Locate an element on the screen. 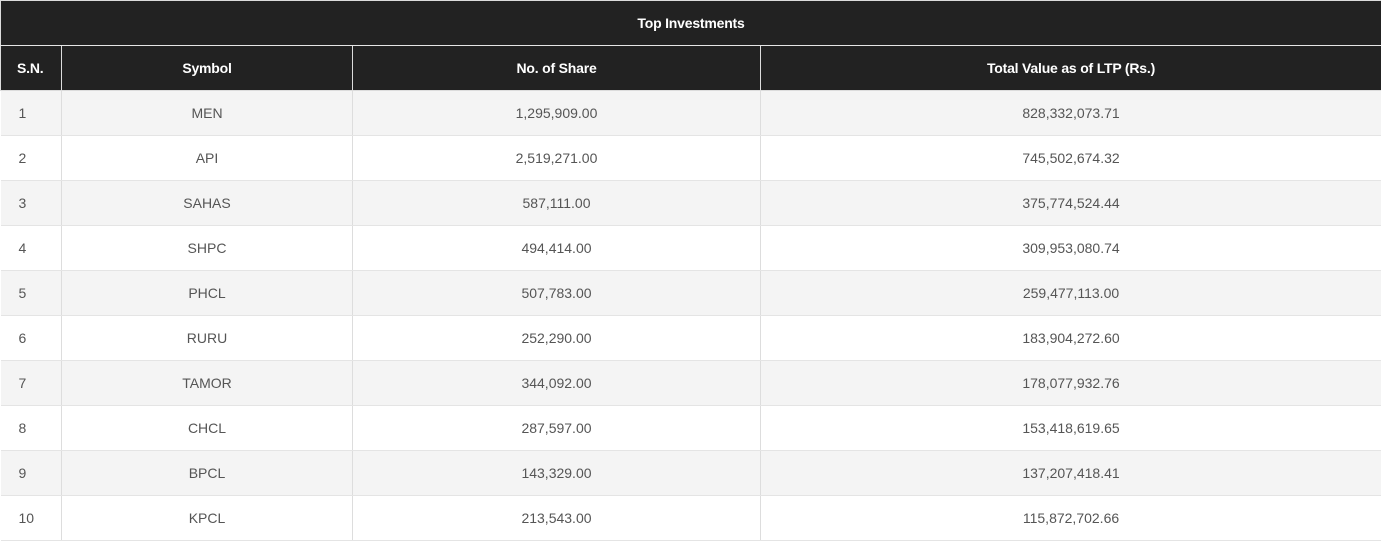 Image resolution: width=1381 pixels, height=549 pixels. cell-no-of-share: 1,295,909.00 is located at coordinates (556, 113).